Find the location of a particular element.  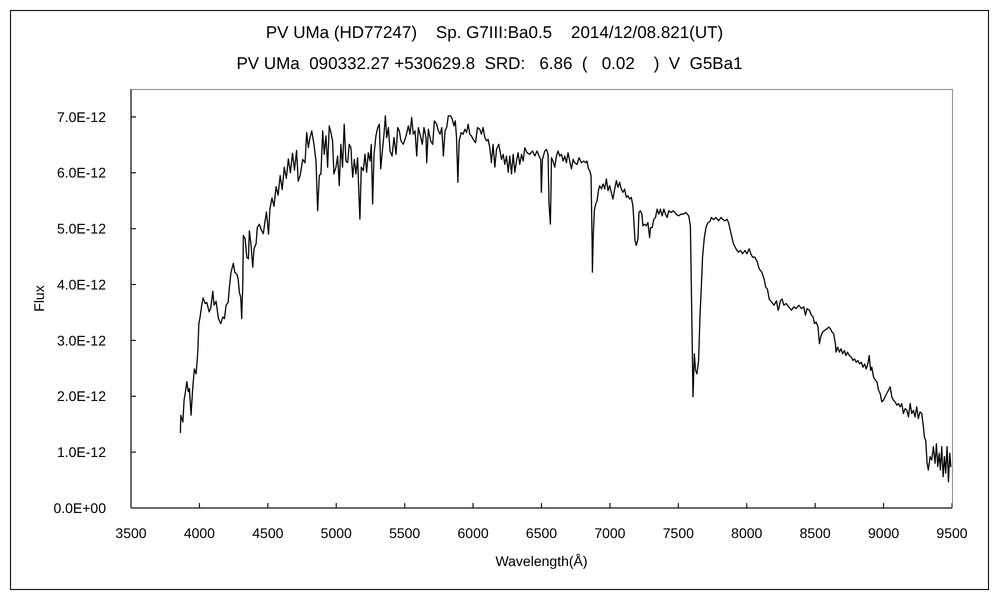

y-axis-title: Flux is located at coordinates (39, 298).